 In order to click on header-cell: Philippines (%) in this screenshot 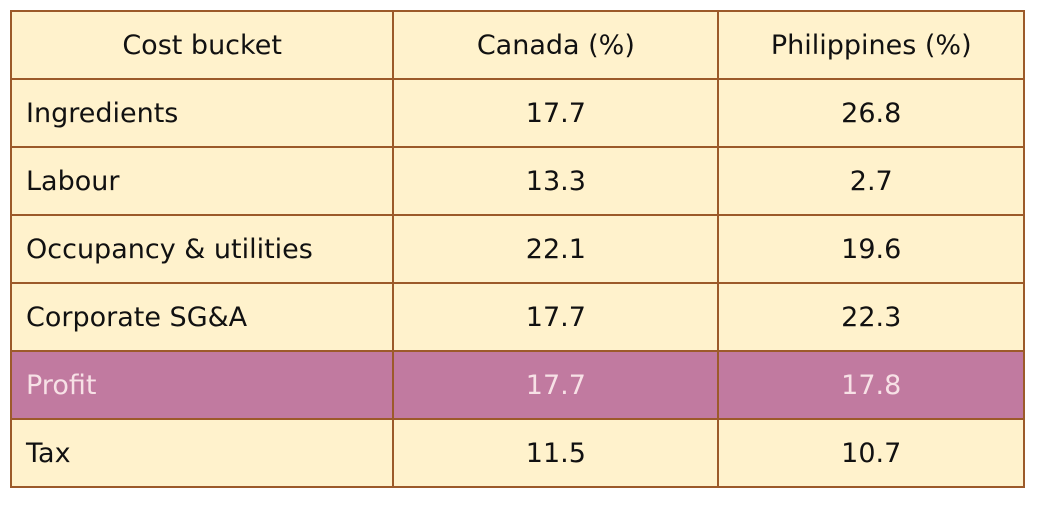, I will do `click(871, 45)`.